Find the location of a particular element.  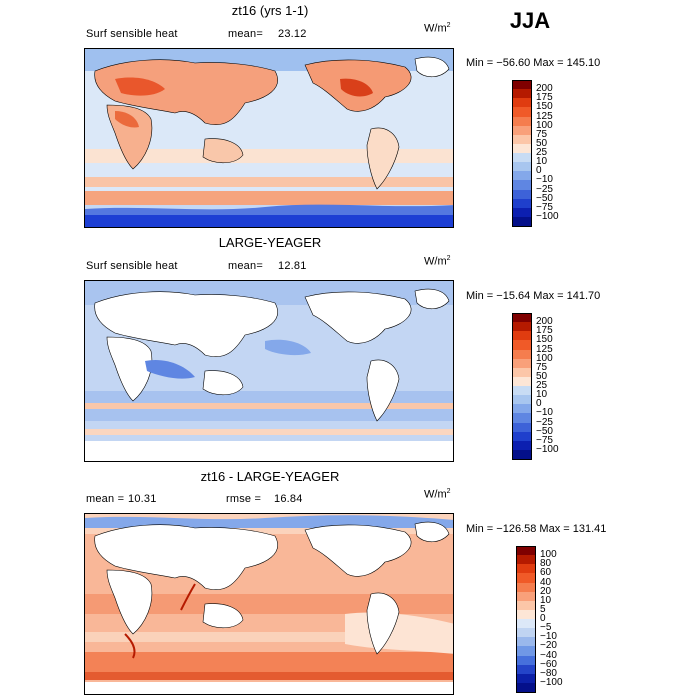

colorbar-tick-label: −60 is located at coordinates (548, 664).